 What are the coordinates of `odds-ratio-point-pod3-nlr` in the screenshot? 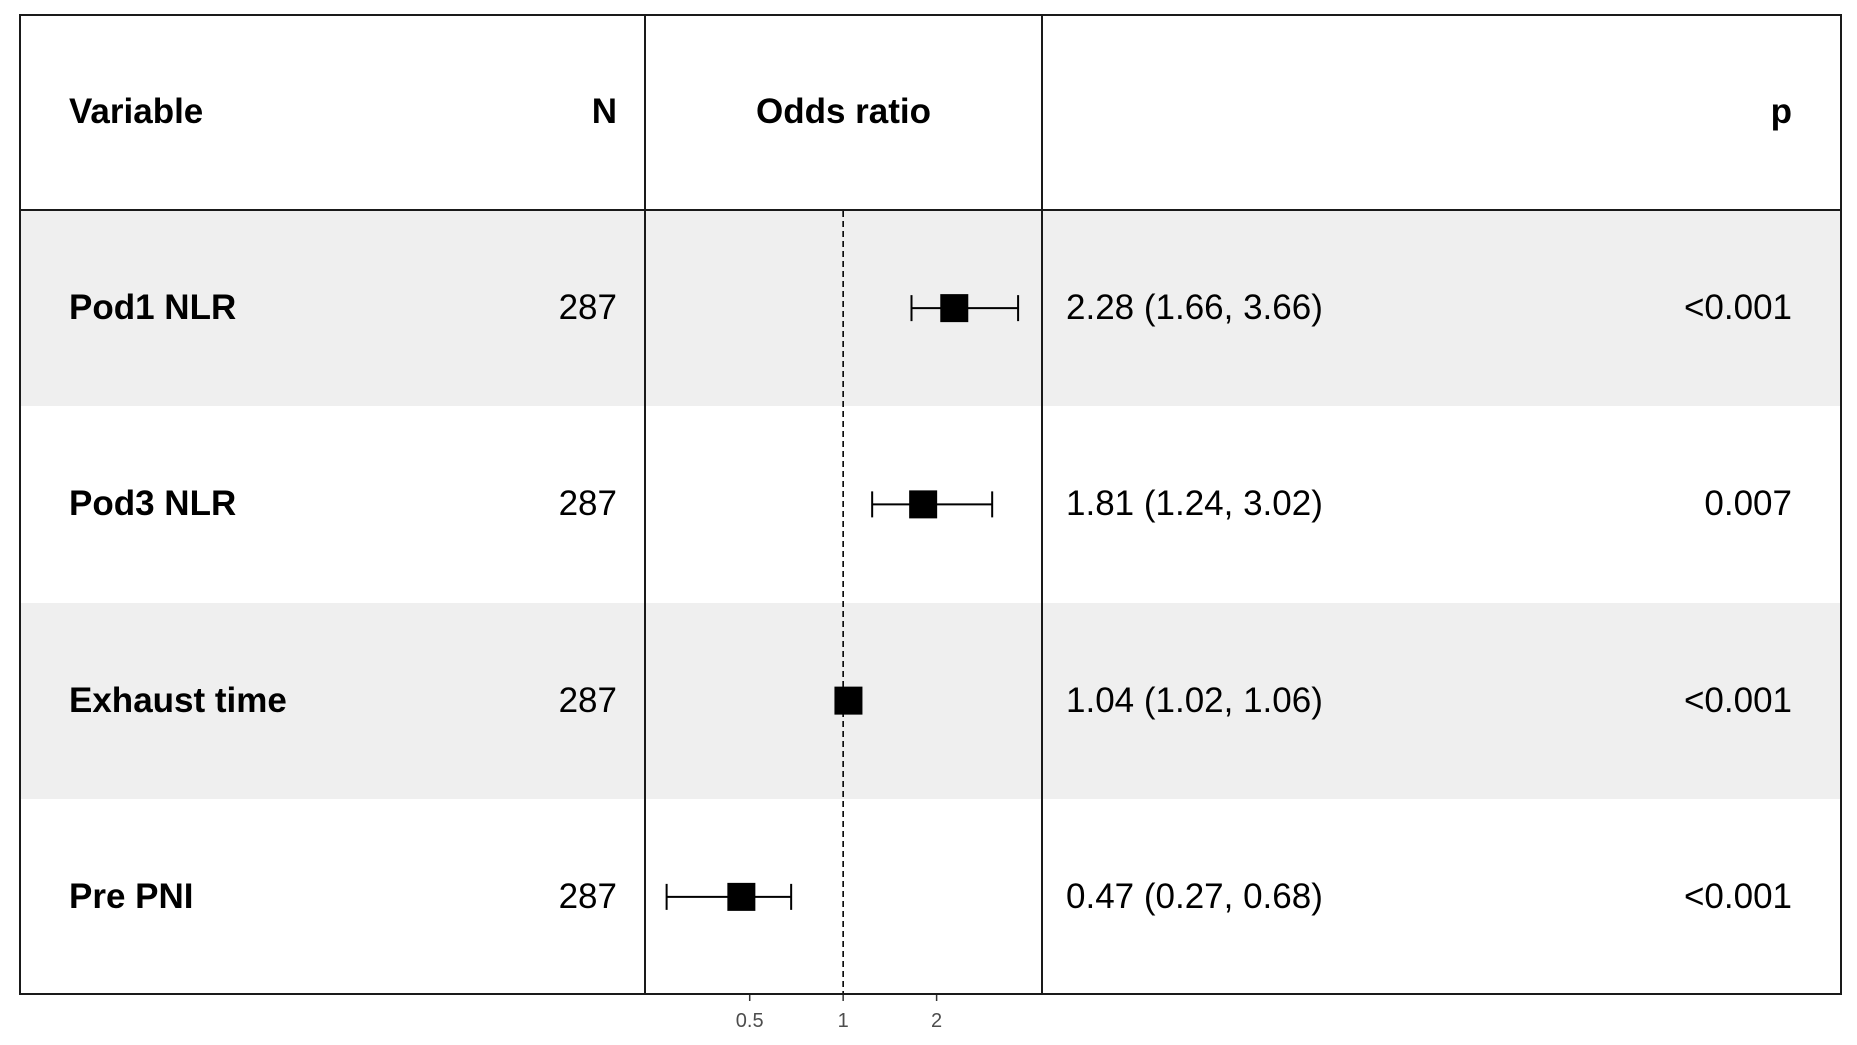 It's located at (923, 504).